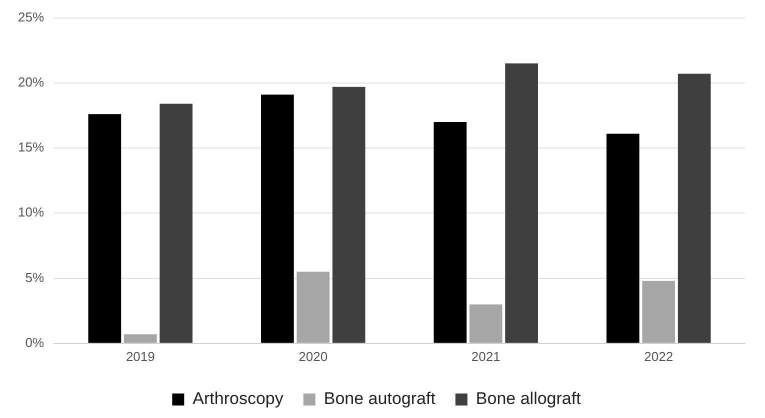  What do you see at coordinates (31, 16) in the screenshot?
I see `y-tick-label: 25%` at bounding box center [31, 16].